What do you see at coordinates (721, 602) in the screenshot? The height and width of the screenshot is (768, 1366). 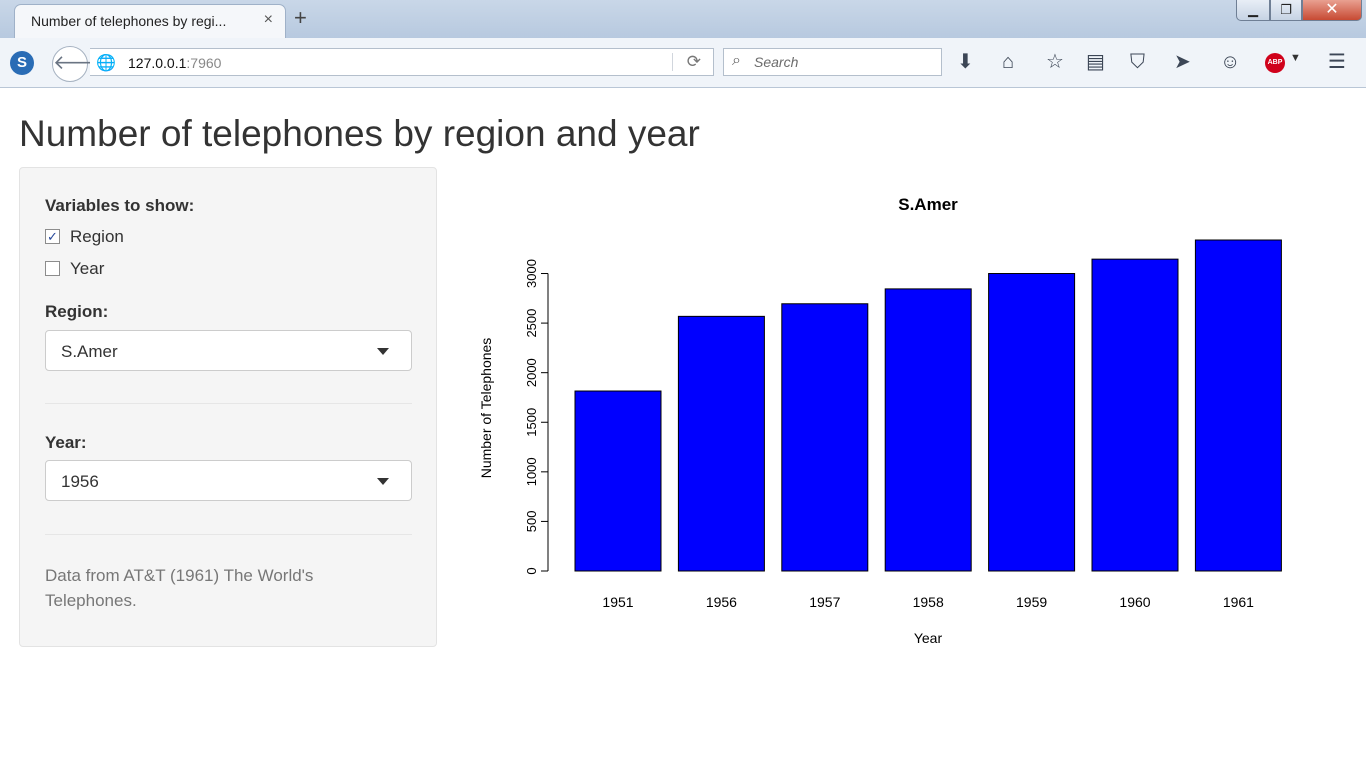 I see `x-tick-label: 1956` at bounding box center [721, 602].